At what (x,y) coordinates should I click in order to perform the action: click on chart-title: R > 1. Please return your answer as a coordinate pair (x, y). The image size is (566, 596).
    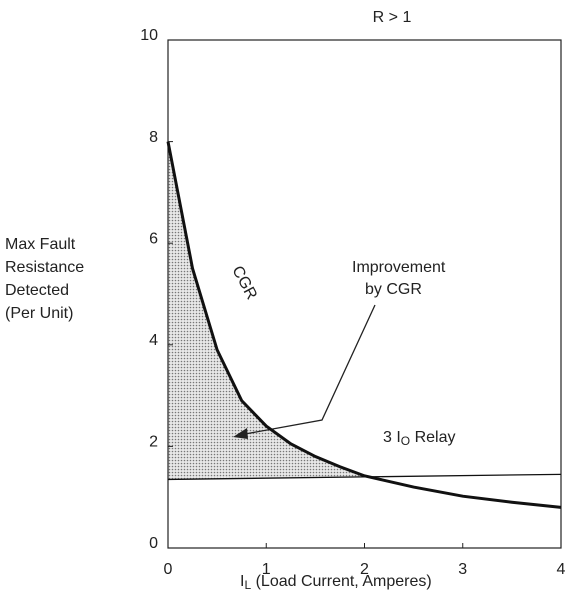
    Looking at the image, I should click on (392, 17).